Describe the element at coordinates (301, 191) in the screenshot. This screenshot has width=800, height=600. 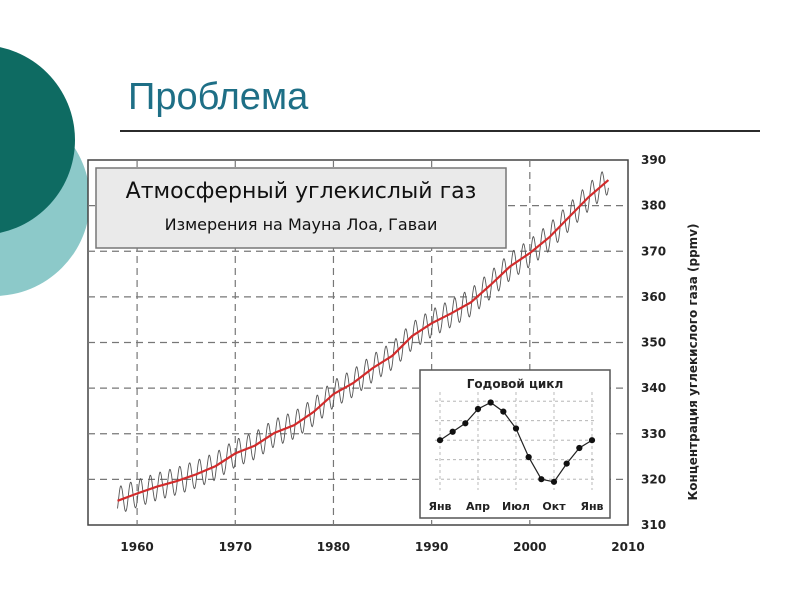
I see `chart-title: Атмосферный углекислый газ` at that location.